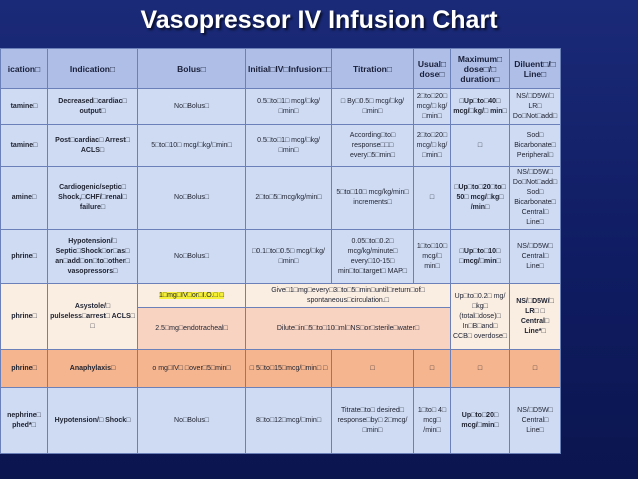 This screenshot has height=479, width=638. What do you see at coordinates (24, 420) in the screenshot?
I see `cell-medication: nephrine□ phed*□` at bounding box center [24, 420].